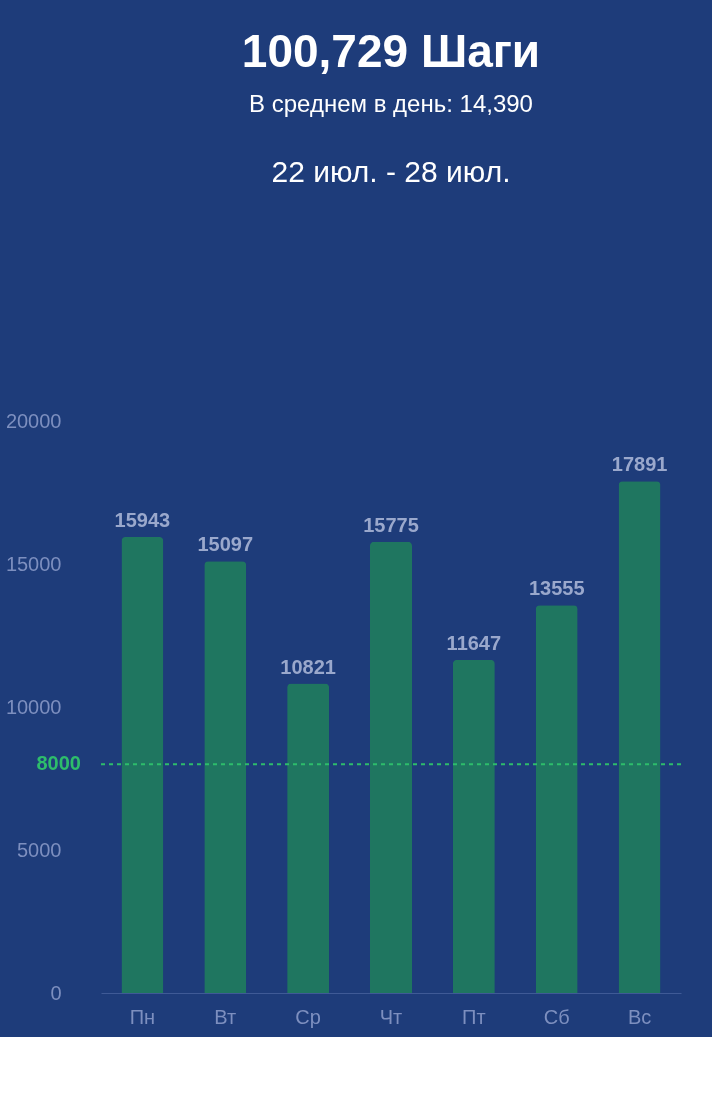  I want to click on x-tick-label: Чт, so click(391, 1016).